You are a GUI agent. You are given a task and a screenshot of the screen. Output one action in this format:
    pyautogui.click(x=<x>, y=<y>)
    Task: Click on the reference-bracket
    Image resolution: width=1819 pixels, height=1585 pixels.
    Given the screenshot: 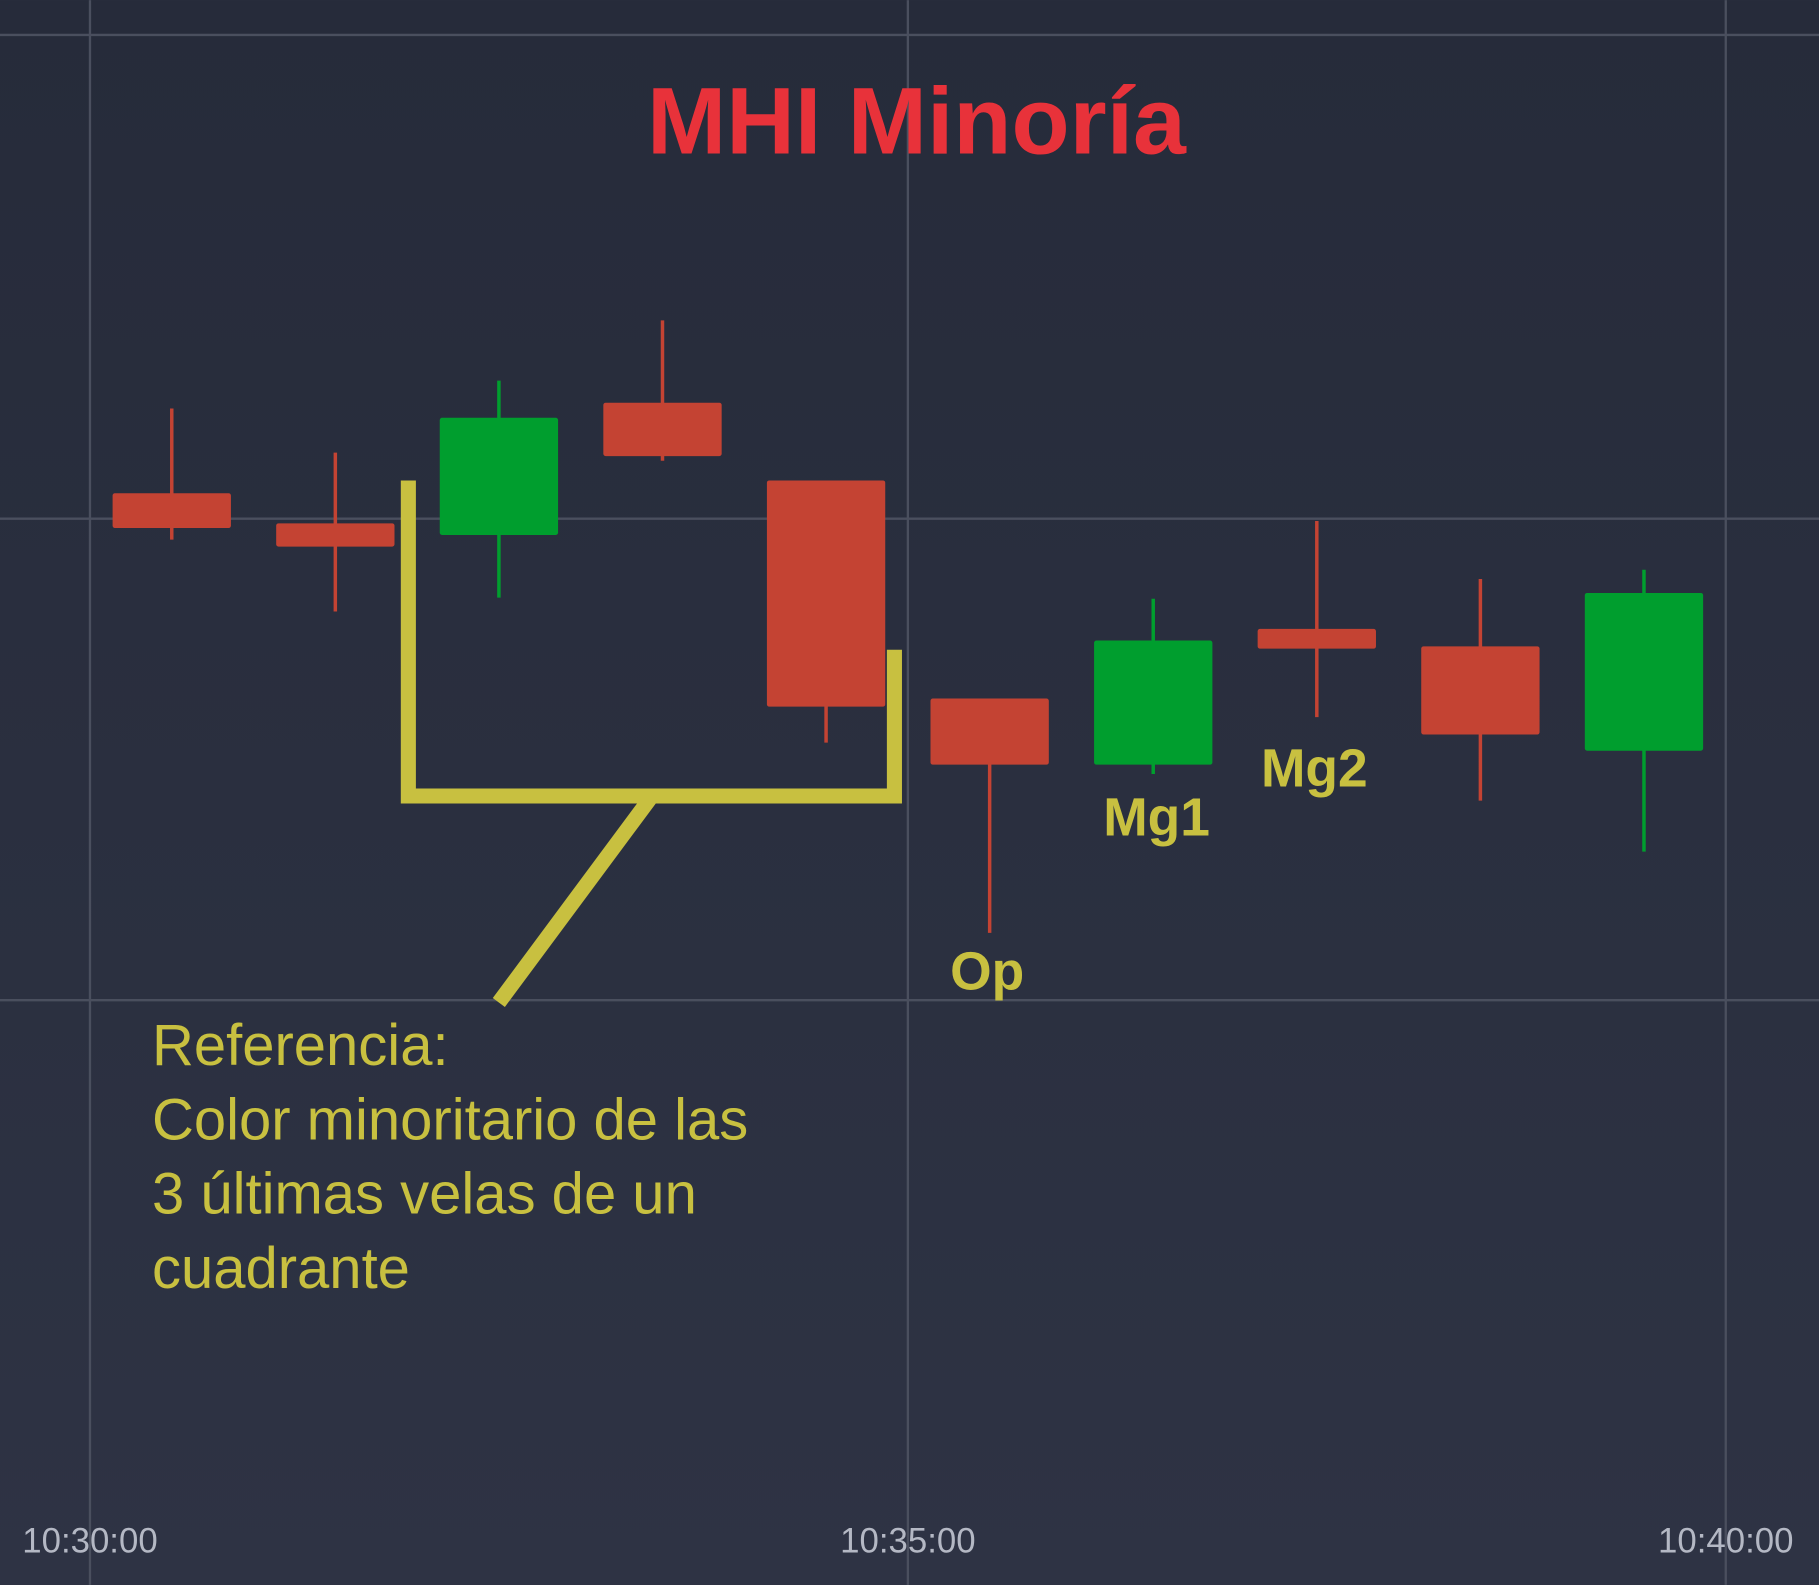 What is the action you would take?
    pyautogui.click(x=651, y=743)
    